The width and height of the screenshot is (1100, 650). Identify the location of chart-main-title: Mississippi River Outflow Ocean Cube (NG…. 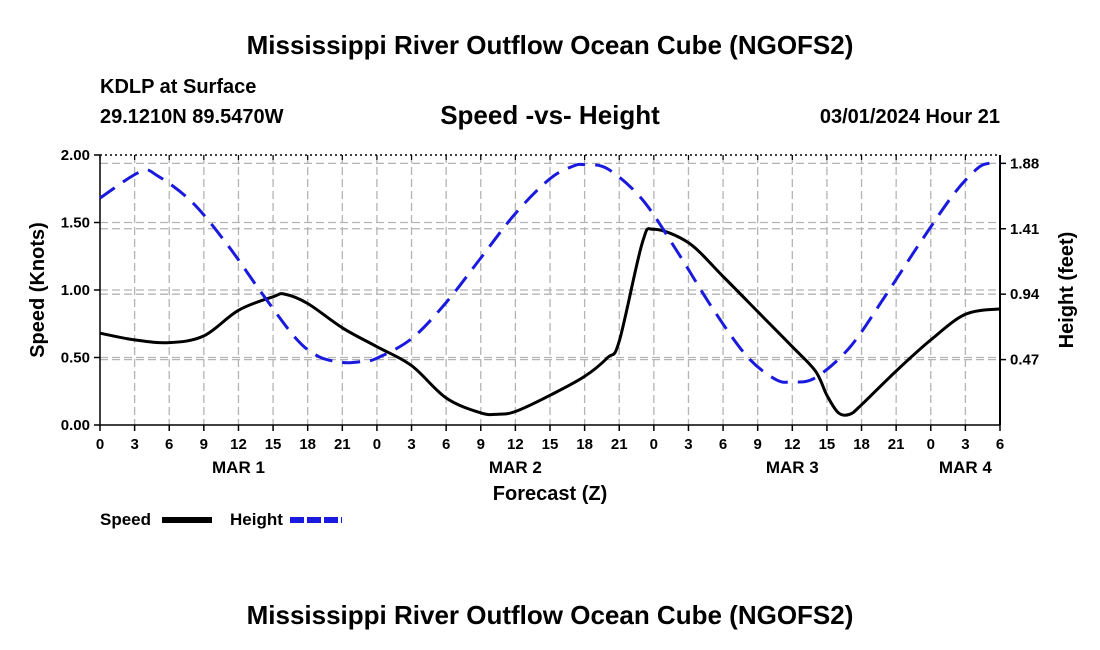
(550, 45).